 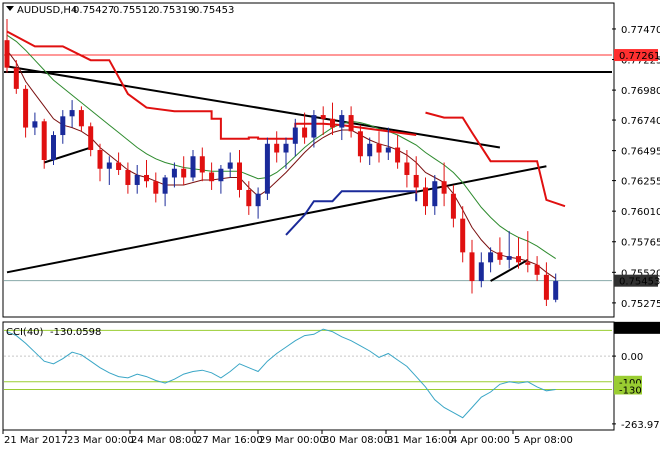 I want to click on price-tick-label: 0.77470, so click(x=640, y=30).